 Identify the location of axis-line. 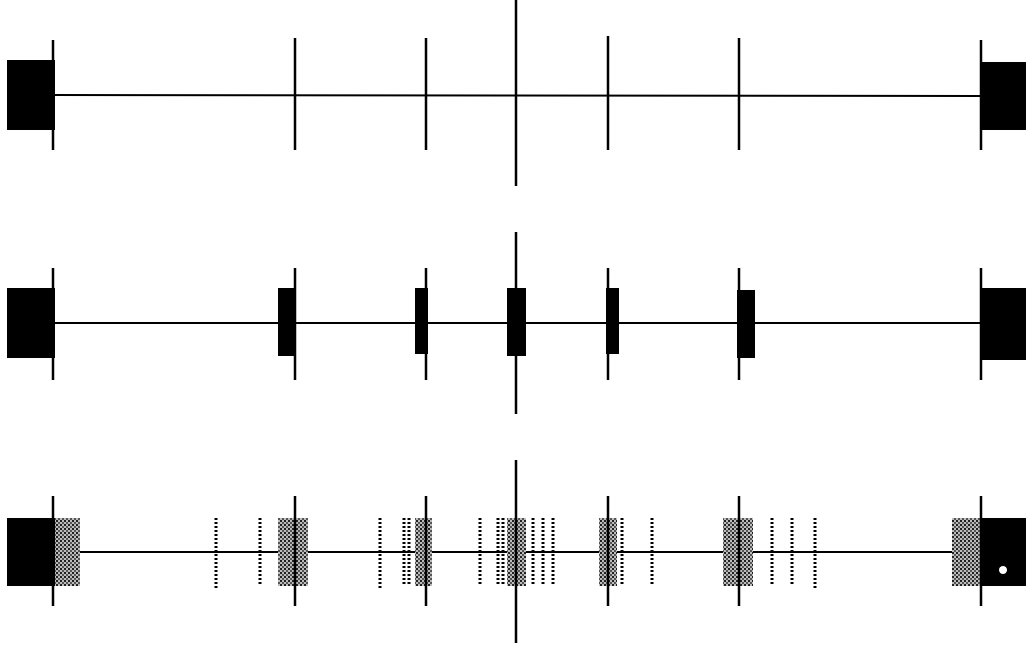
(517, 95).